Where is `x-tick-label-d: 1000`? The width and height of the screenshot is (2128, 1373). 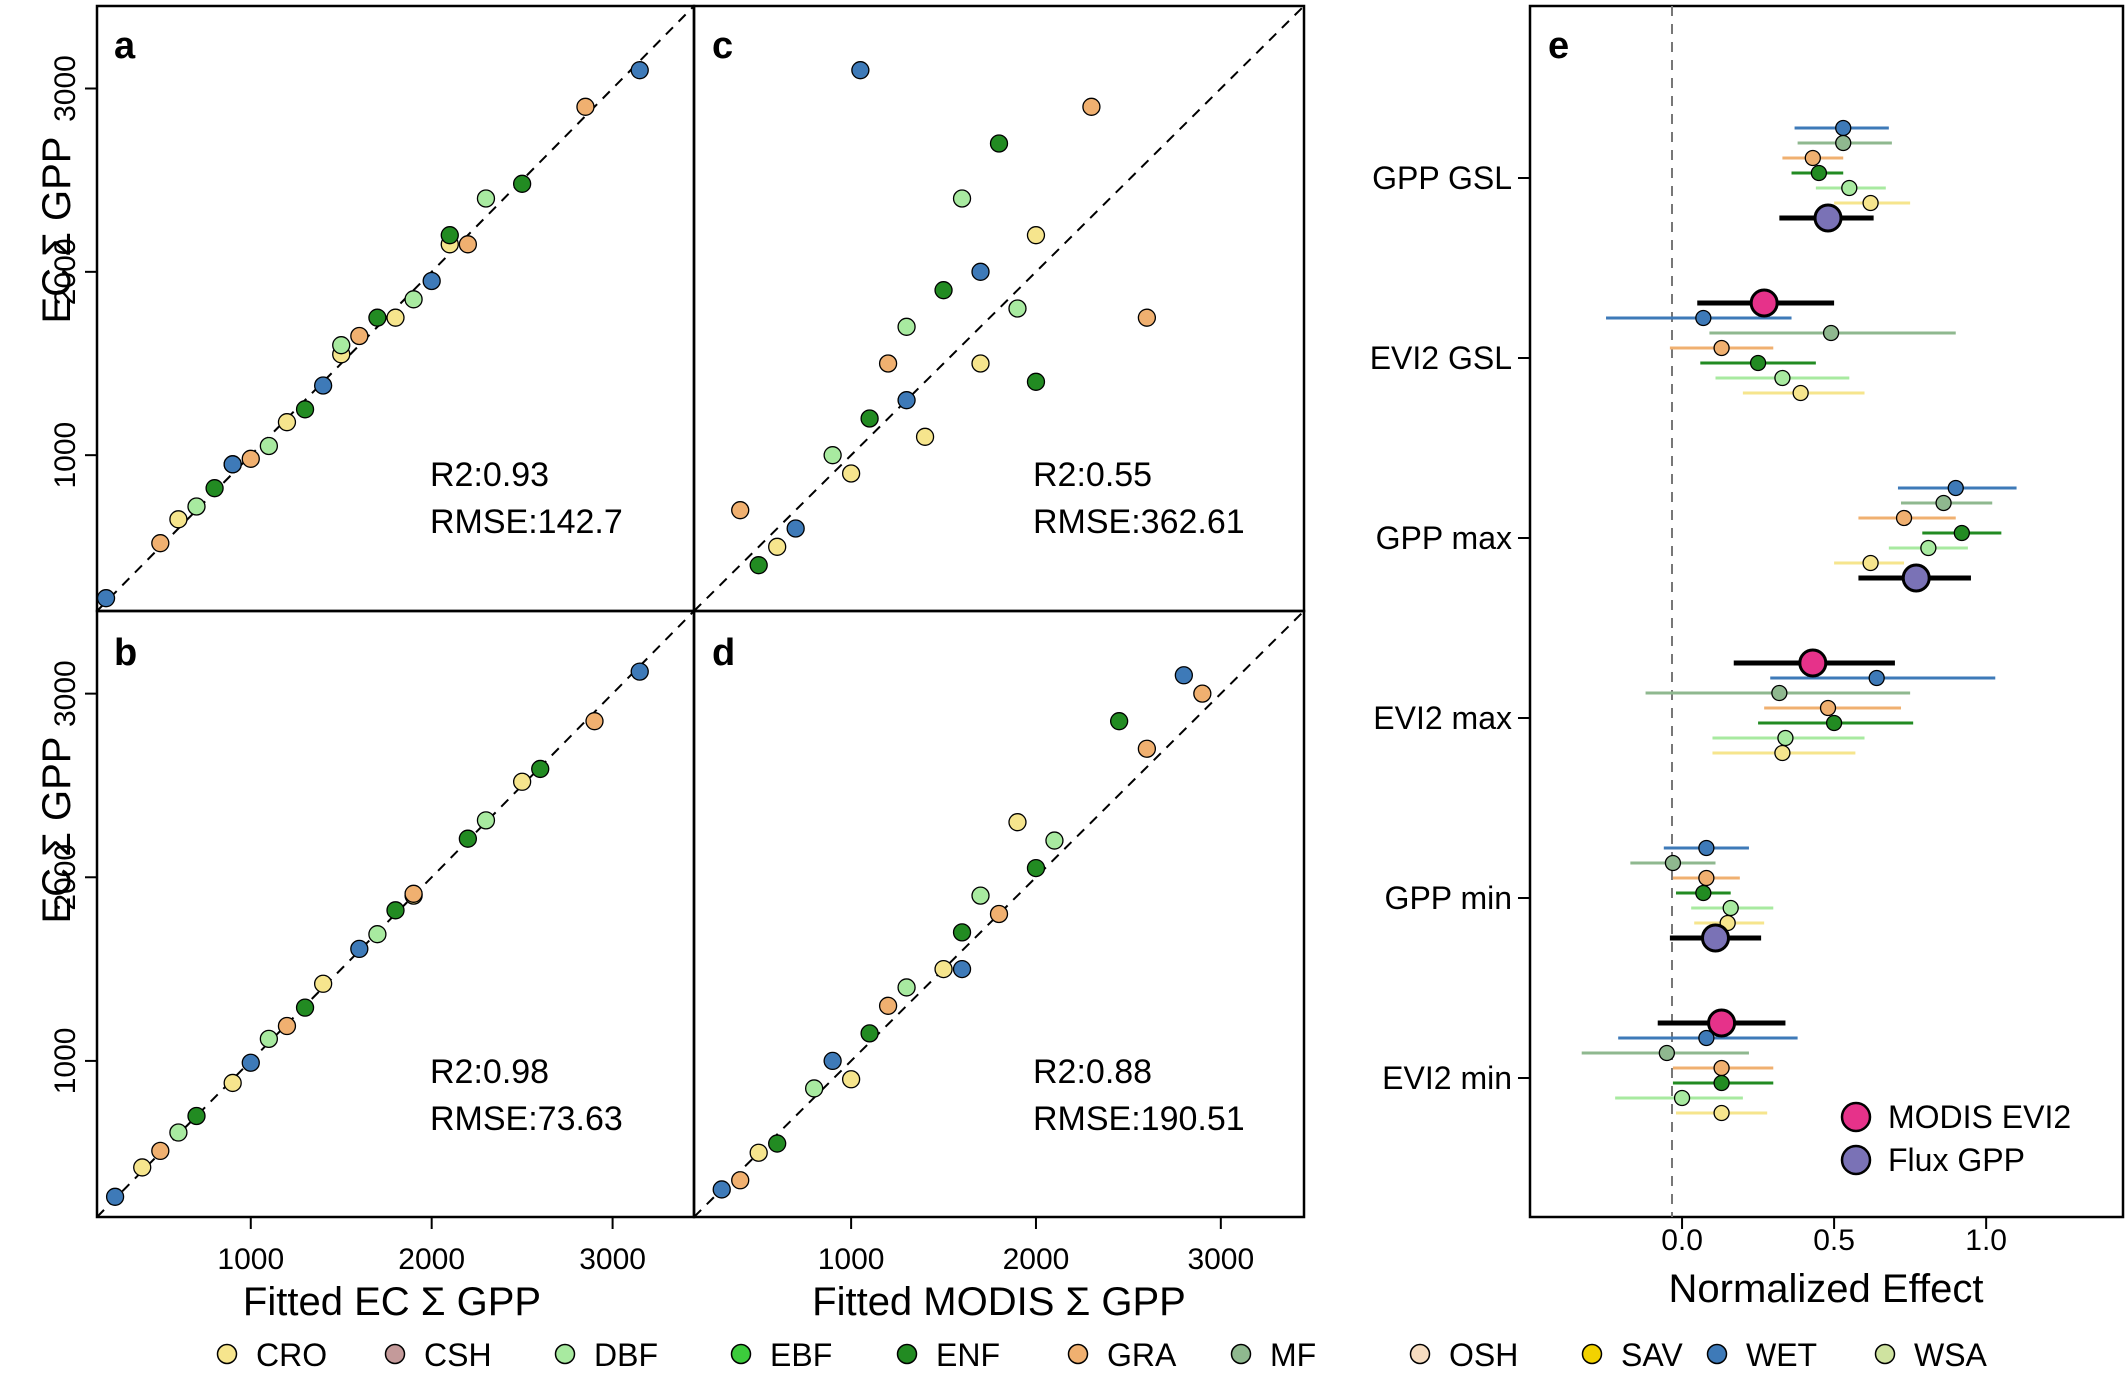 x-tick-label-d: 1000 is located at coordinates (851, 1259).